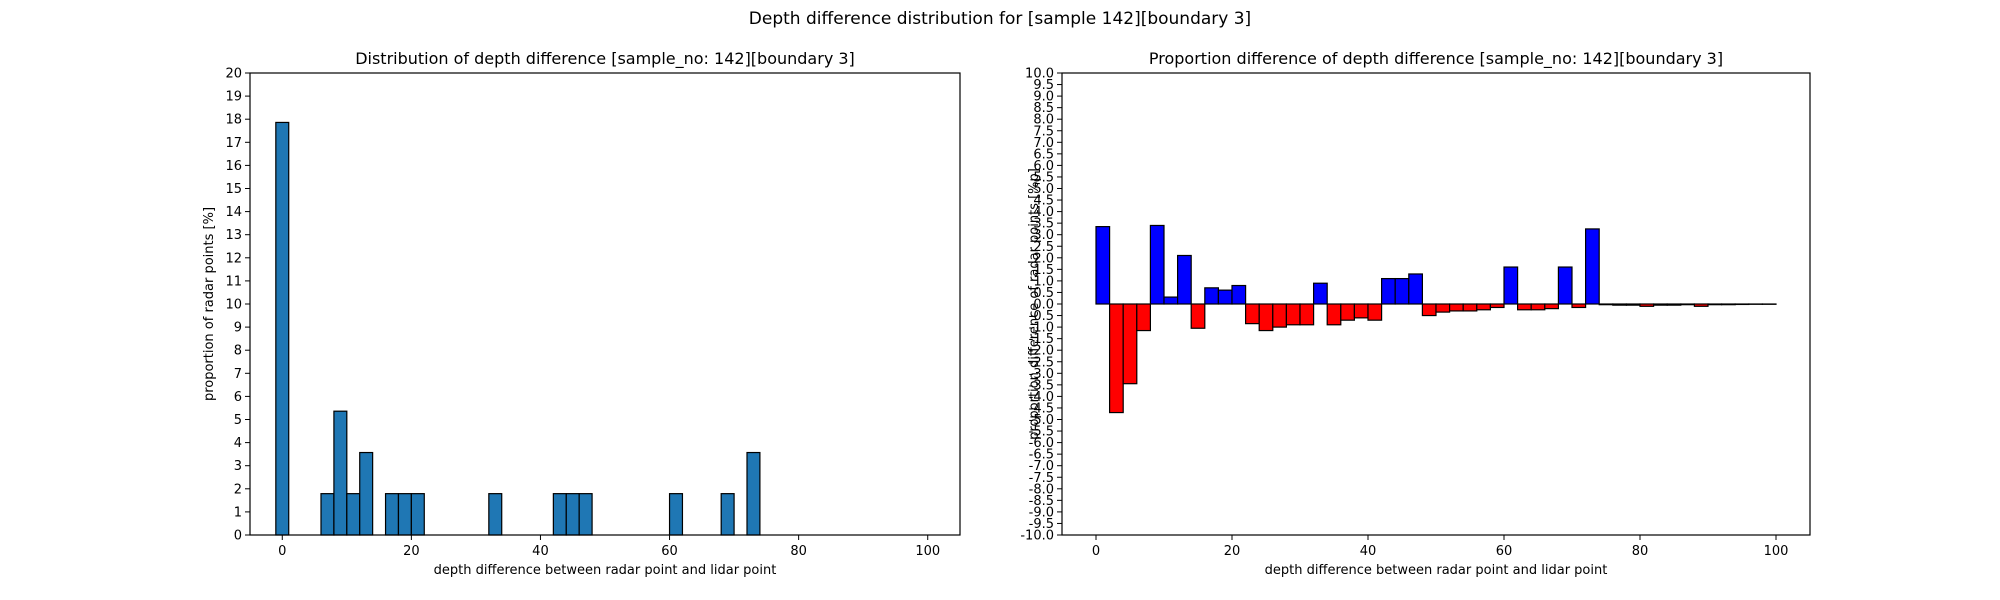  What do you see at coordinates (1043, 189) in the screenshot?
I see `y-tick-label: 5.0` at bounding box center [1043, 189].